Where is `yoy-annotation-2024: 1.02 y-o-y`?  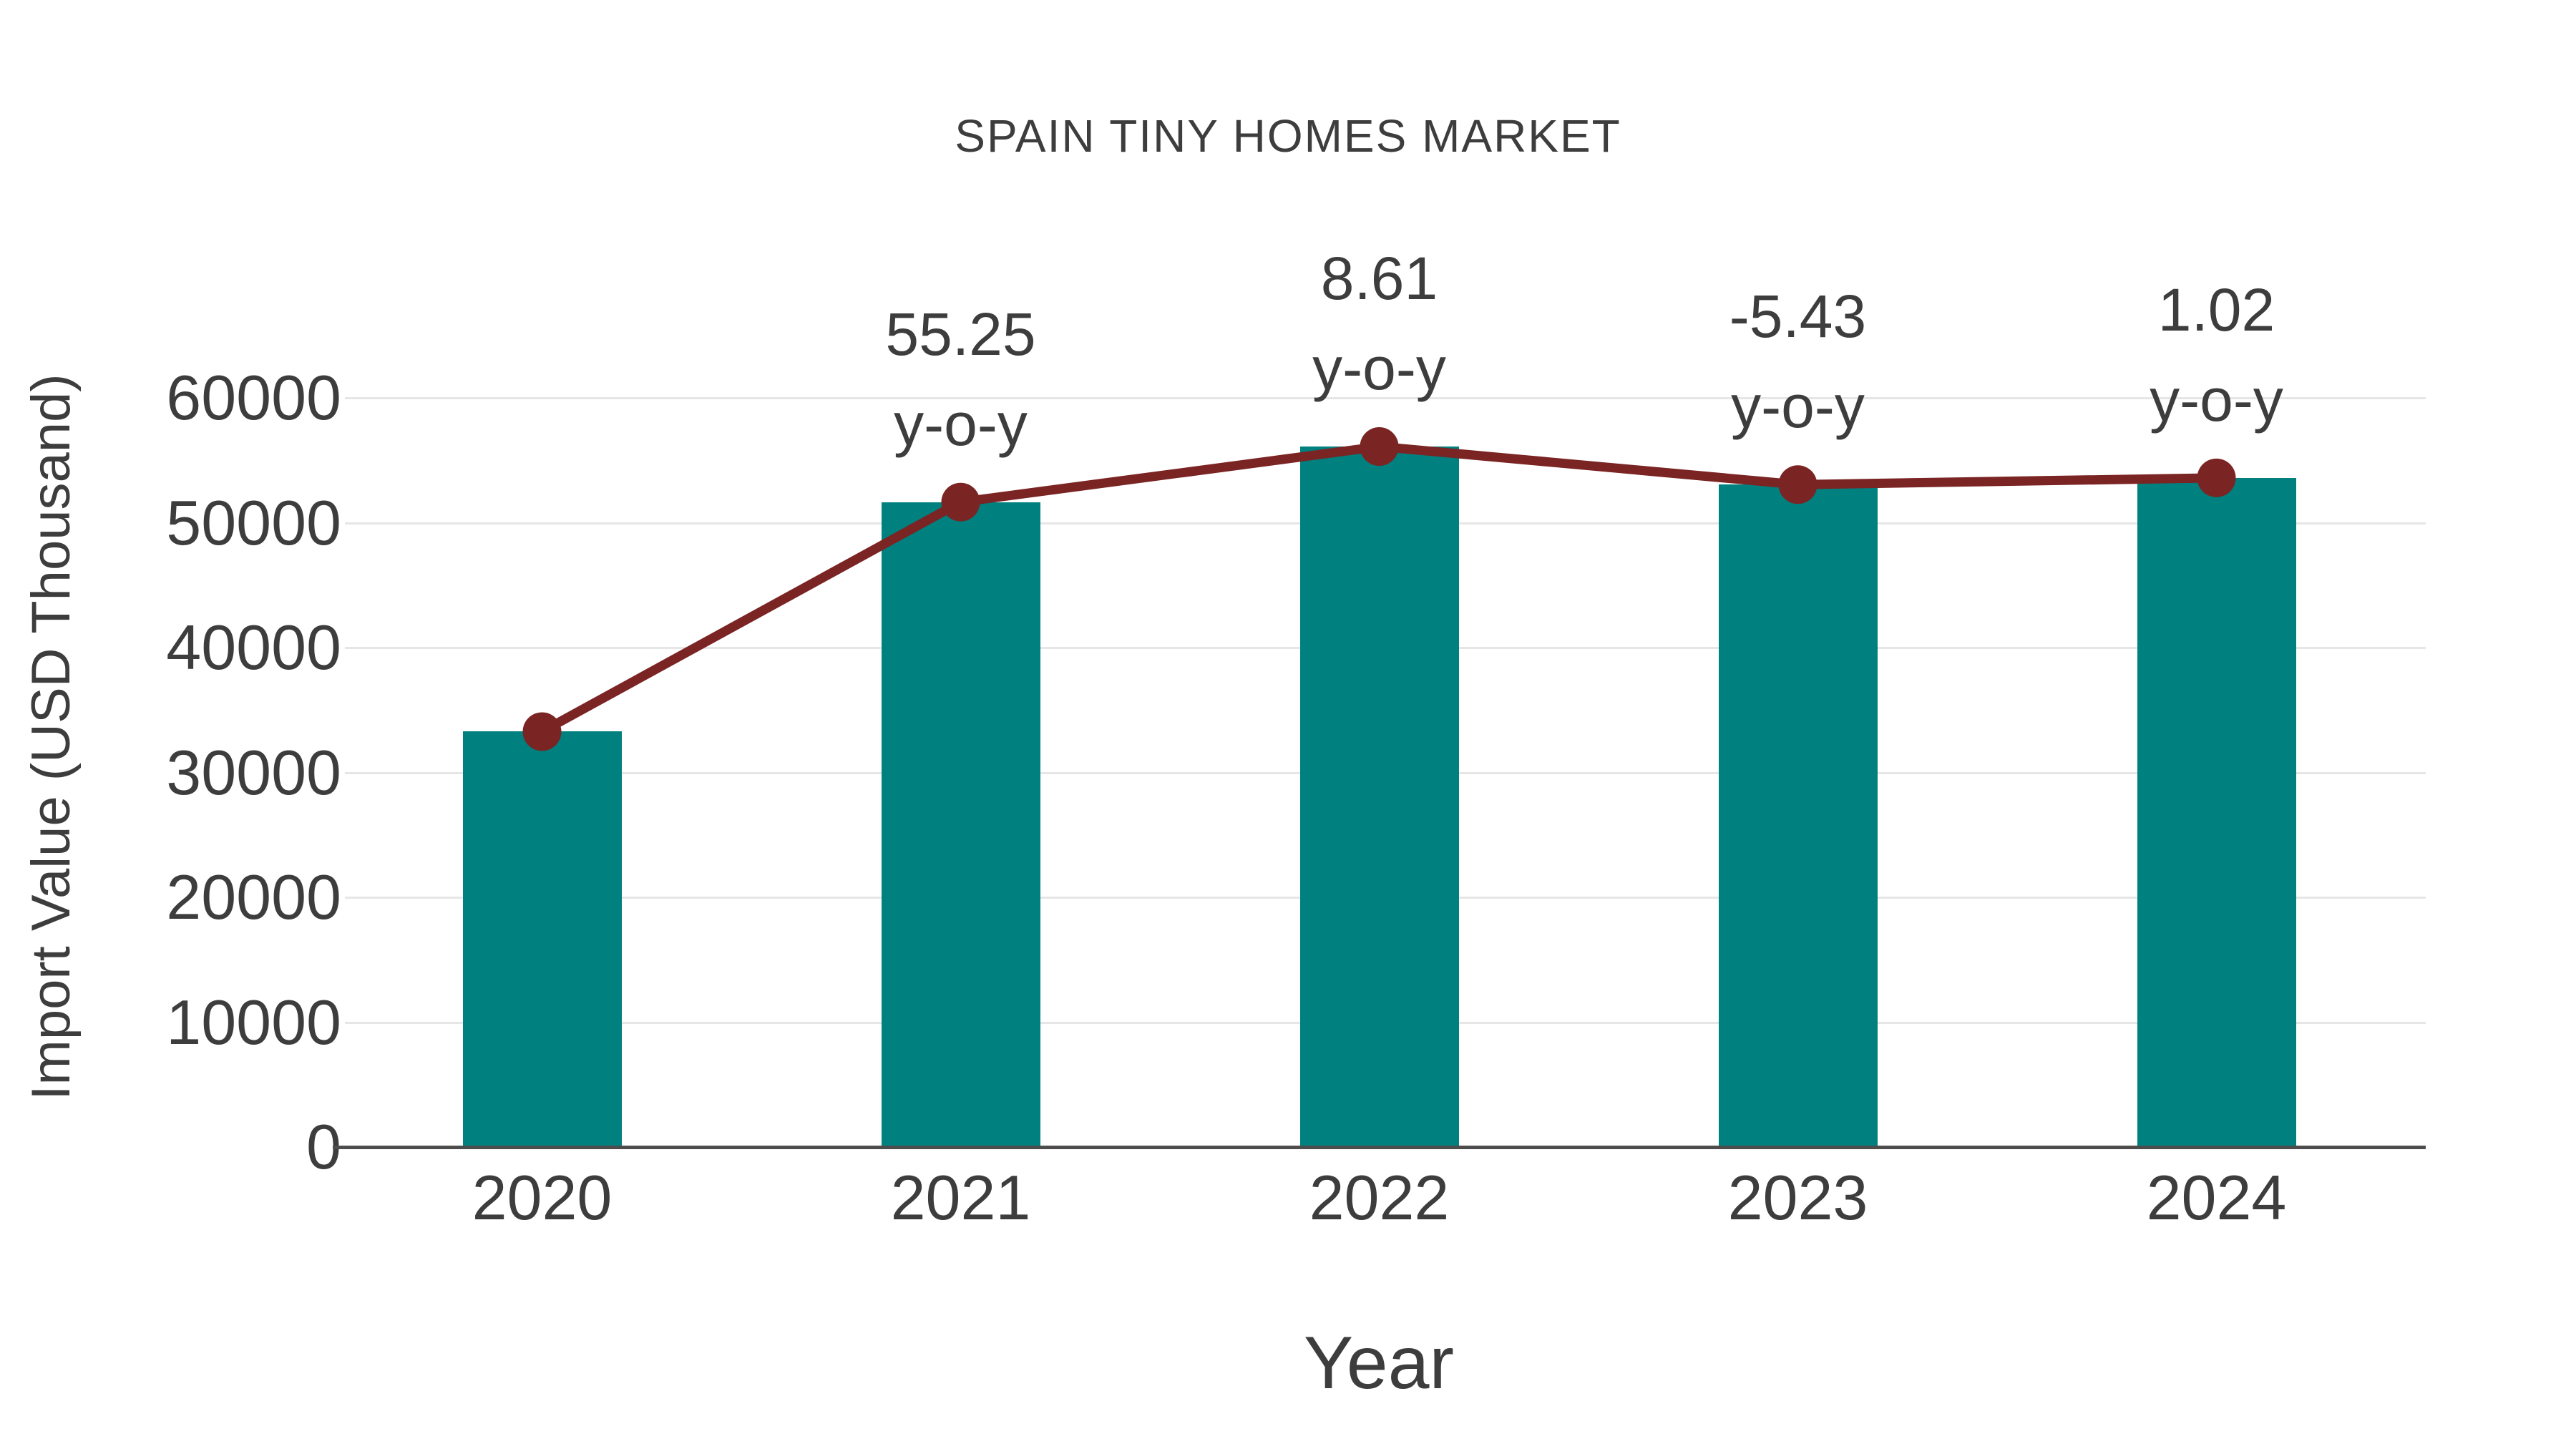 yoy-annotation-2024: 1.02 y-o-y is located at coordinates (2216, 355).